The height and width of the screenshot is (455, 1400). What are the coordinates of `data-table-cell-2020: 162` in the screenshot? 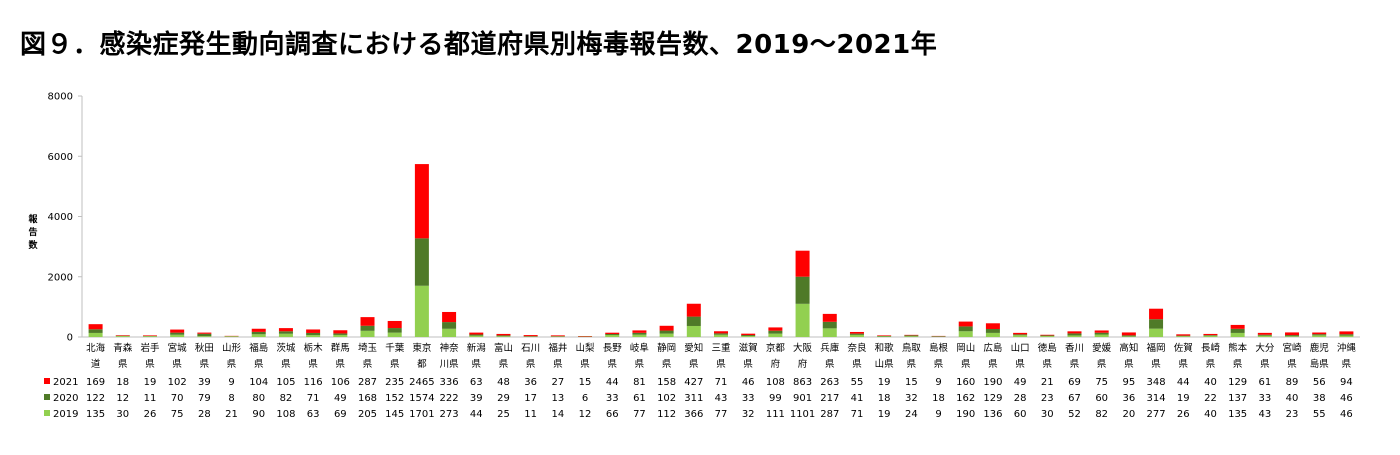 It's located at (965, 398).